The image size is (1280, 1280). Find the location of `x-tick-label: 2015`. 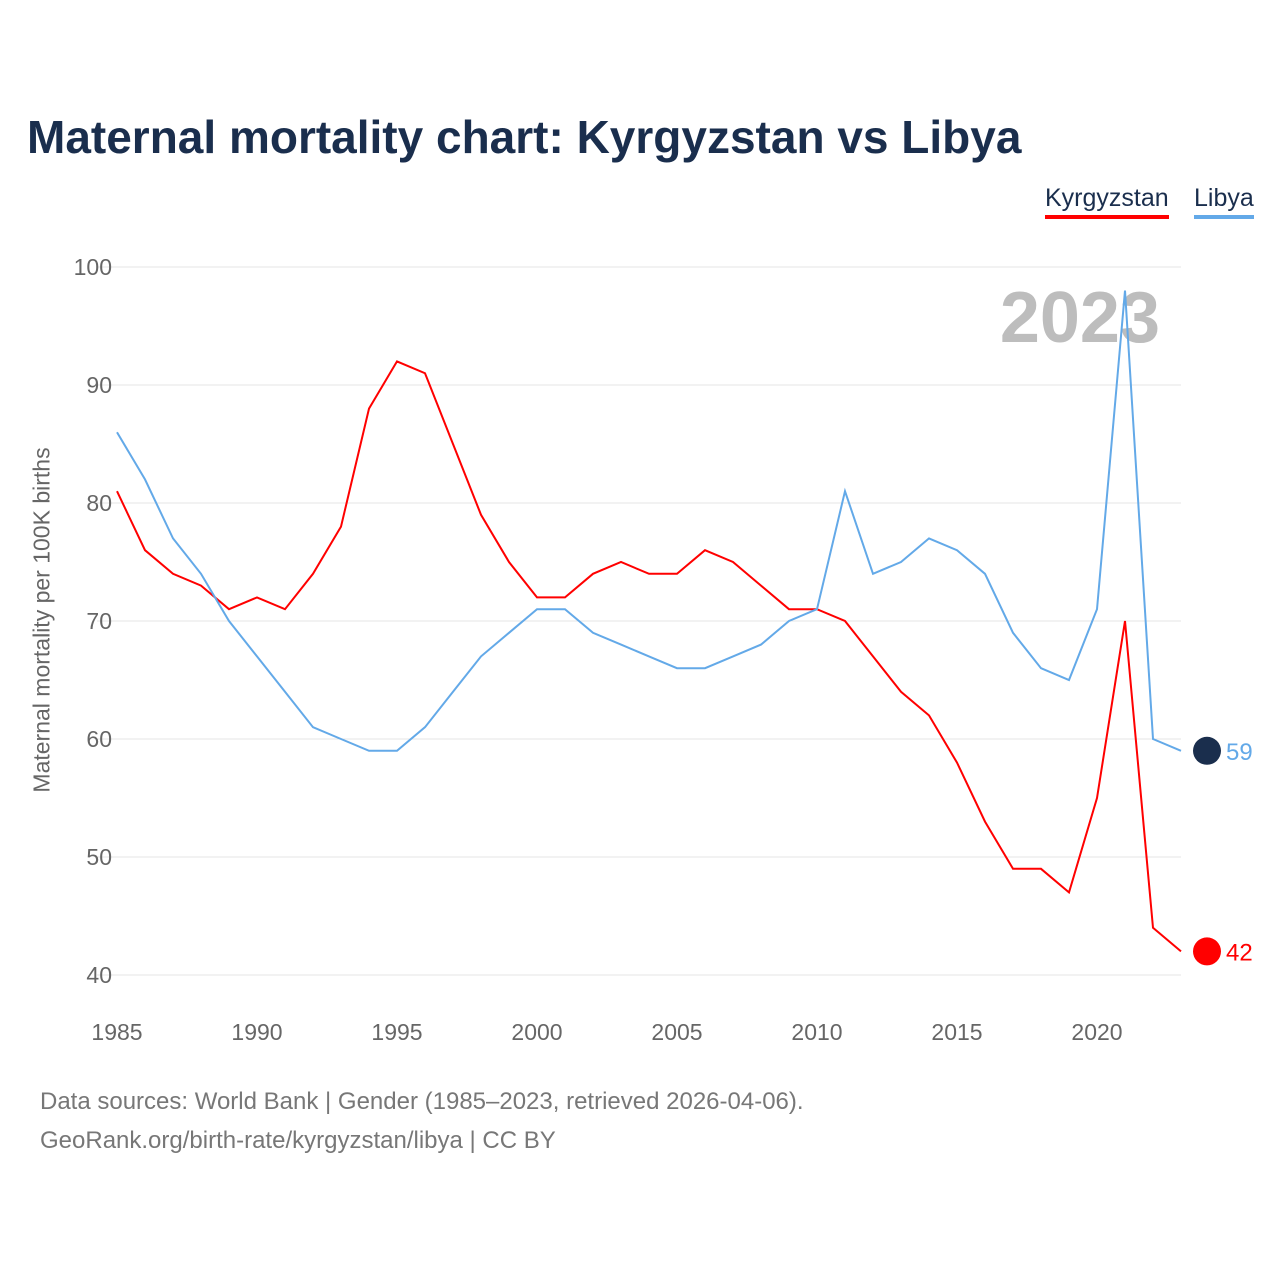

x-tick-label: 2015 is located at coordinates (956, 1032).